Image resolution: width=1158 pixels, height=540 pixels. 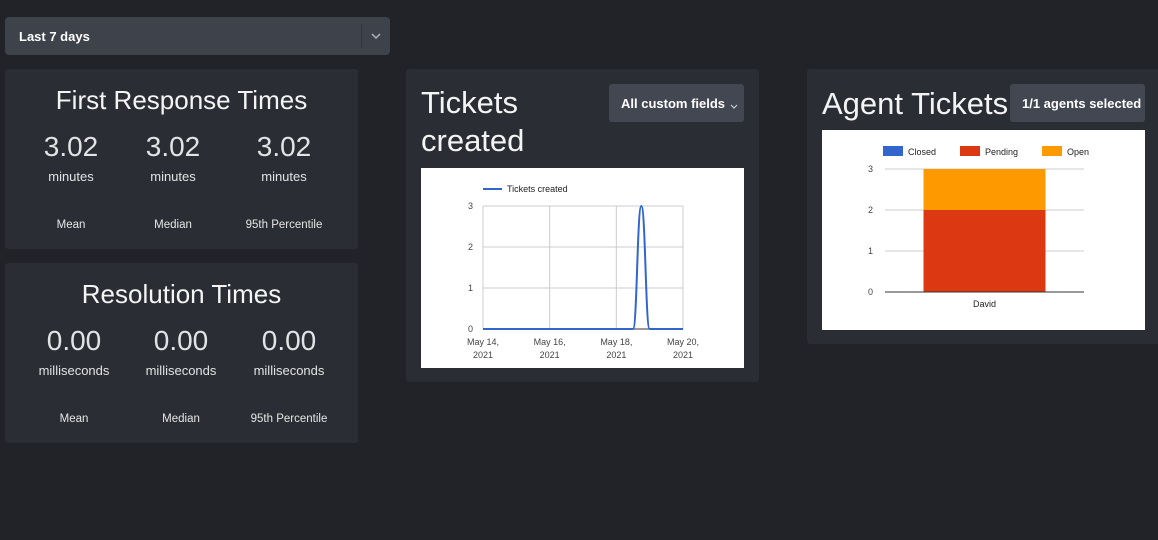 I want to click on bar-chart-svg: 0 1 2 3 David Closed Pending Open, so click(x=978, y=227).